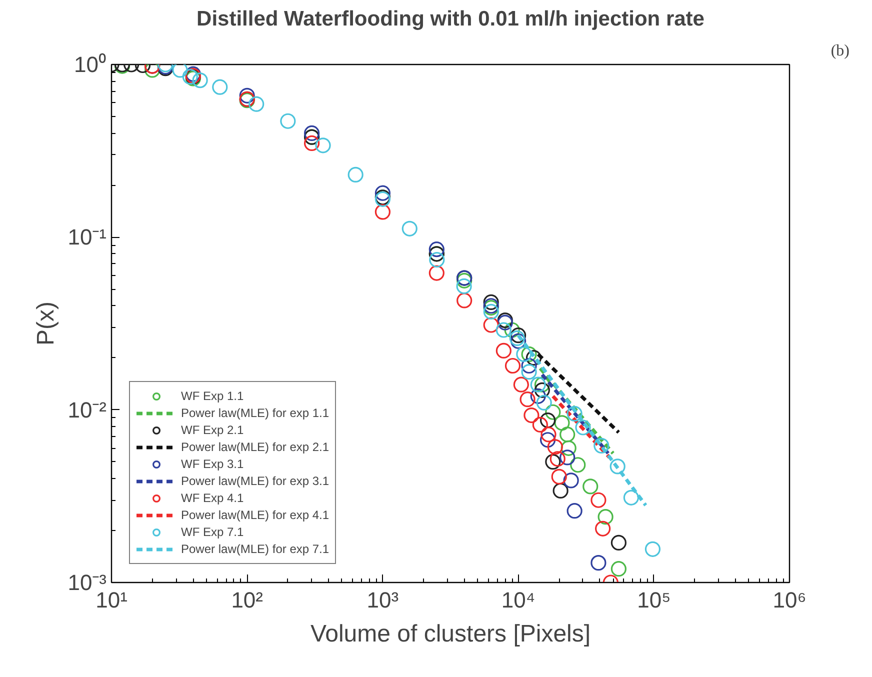  I want to click on y-axis-title: P(x), so click(46, 323).